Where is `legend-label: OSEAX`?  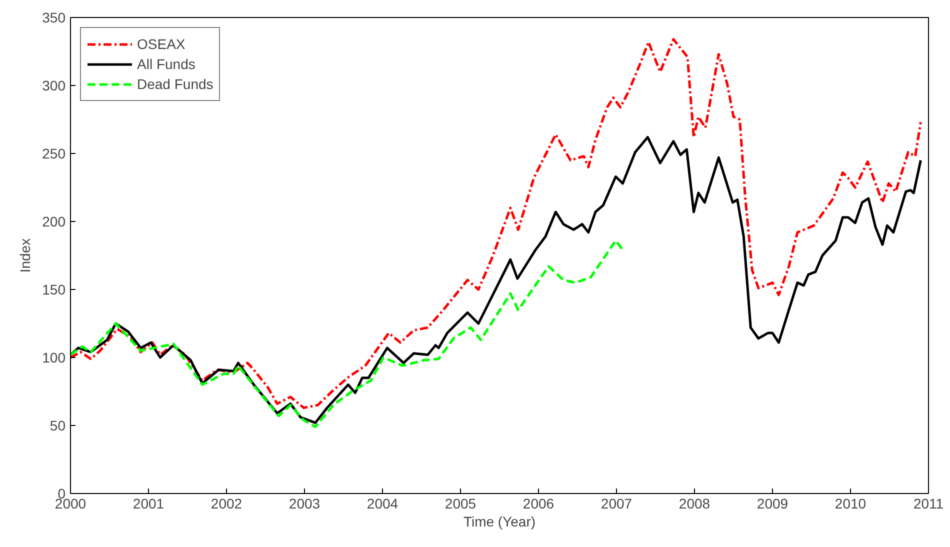
legend-label: OSEAX is located at coordinates (161, 44).